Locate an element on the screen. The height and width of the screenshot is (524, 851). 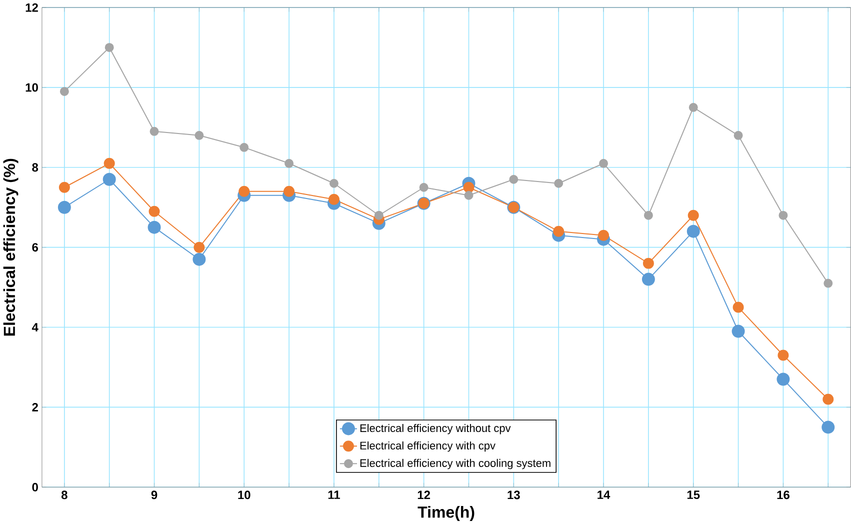
y-tick-label: 0 is located at coordinates (35, 487).